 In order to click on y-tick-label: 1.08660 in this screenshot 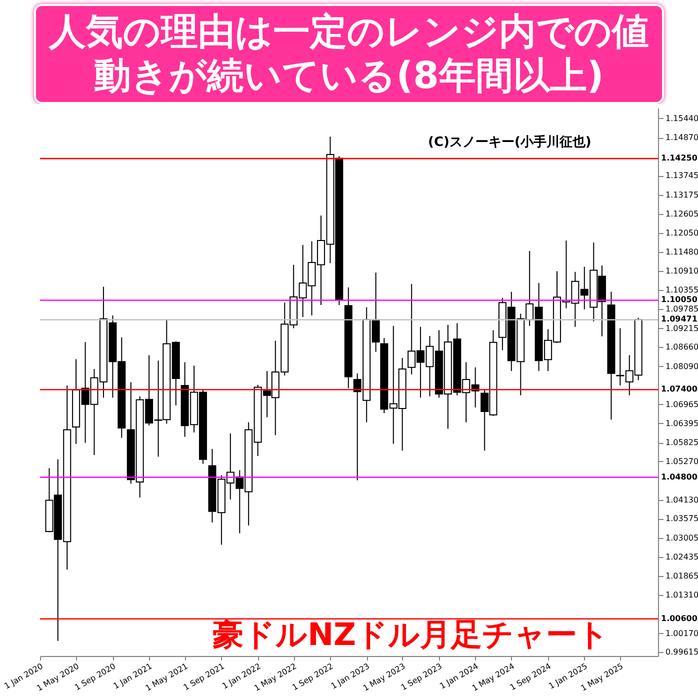, I will do `click(682, 347)`.